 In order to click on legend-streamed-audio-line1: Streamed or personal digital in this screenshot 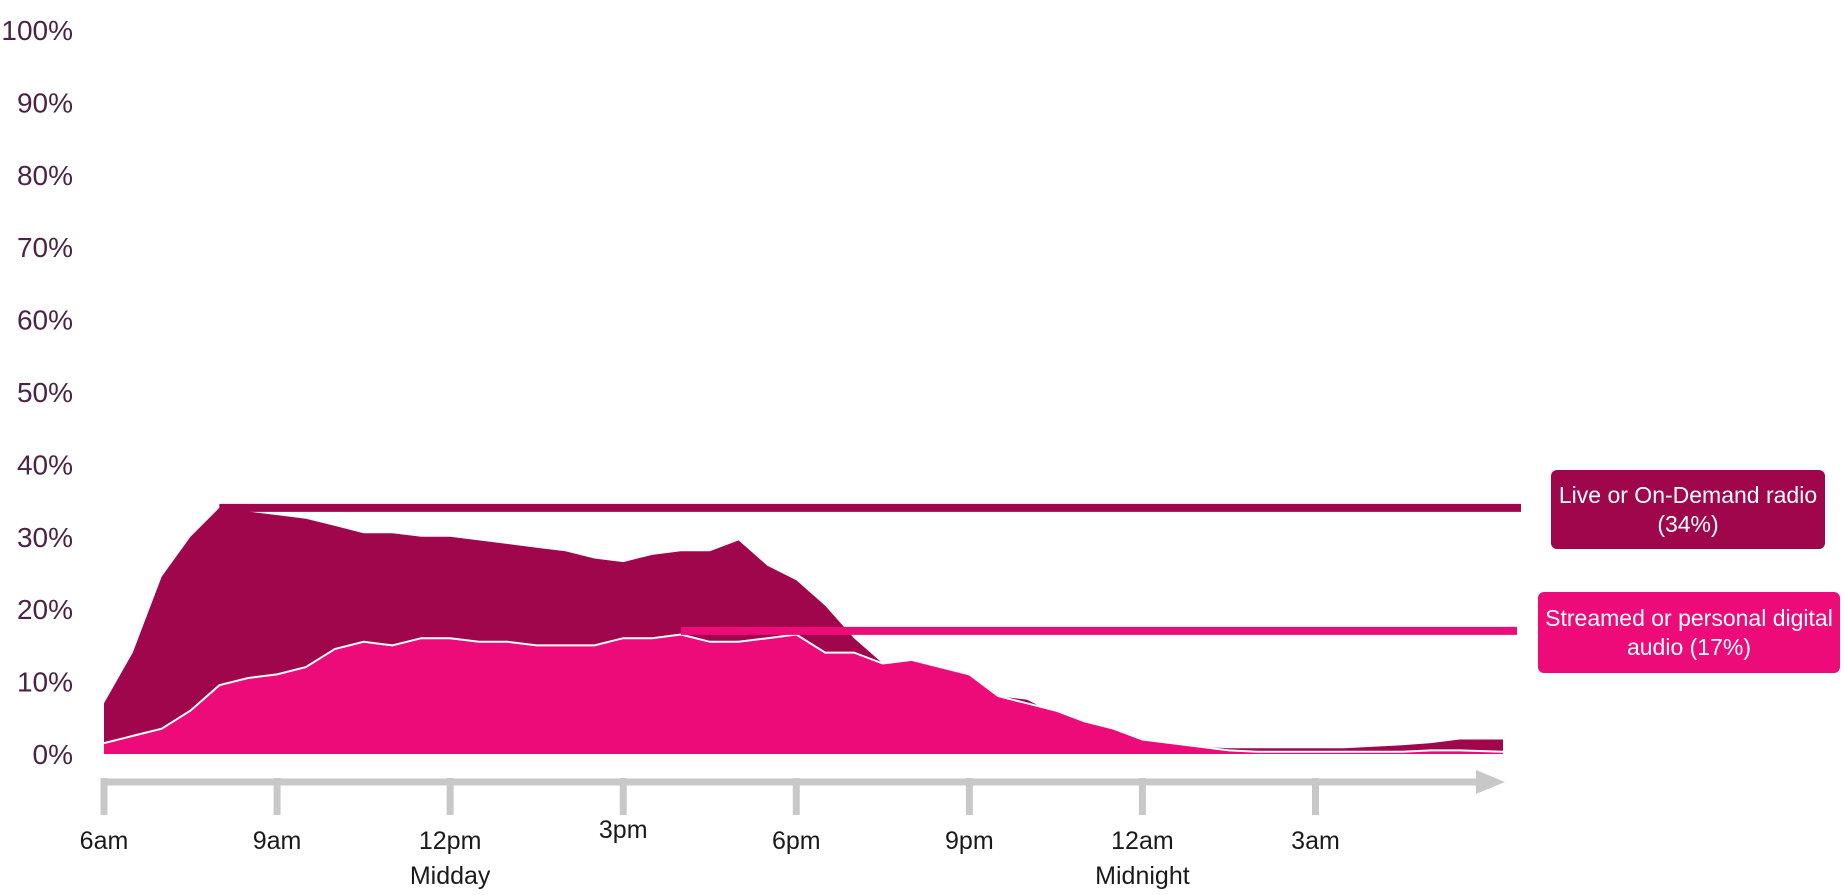, I will do `click(1689, 617)`.